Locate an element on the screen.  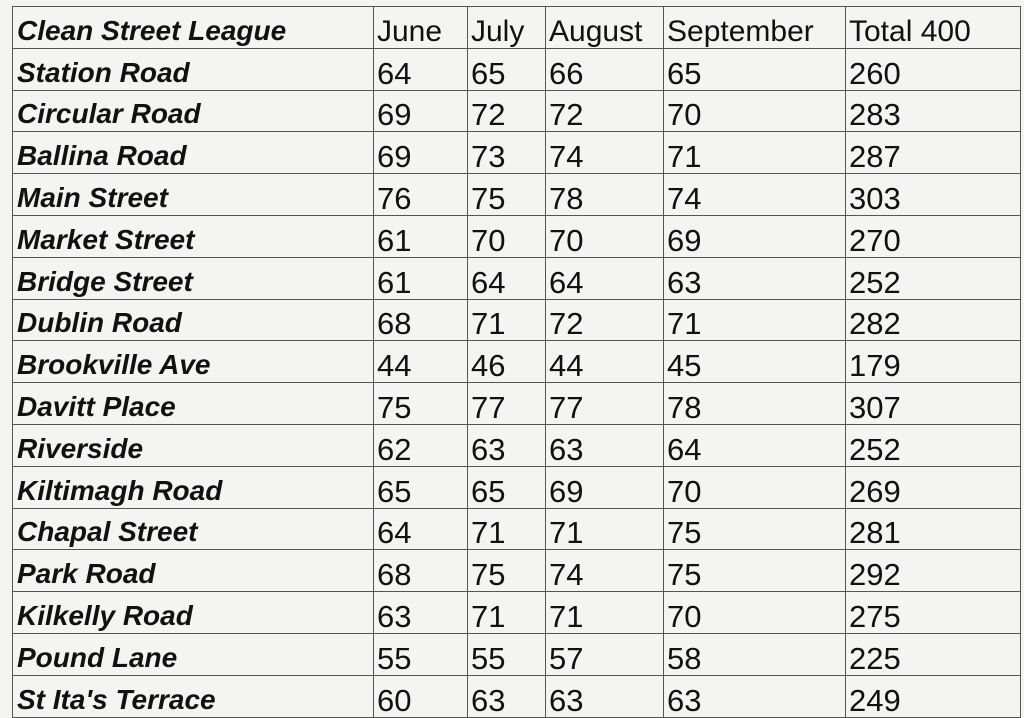
score-total: 225 is located at coordinates (933, 654).